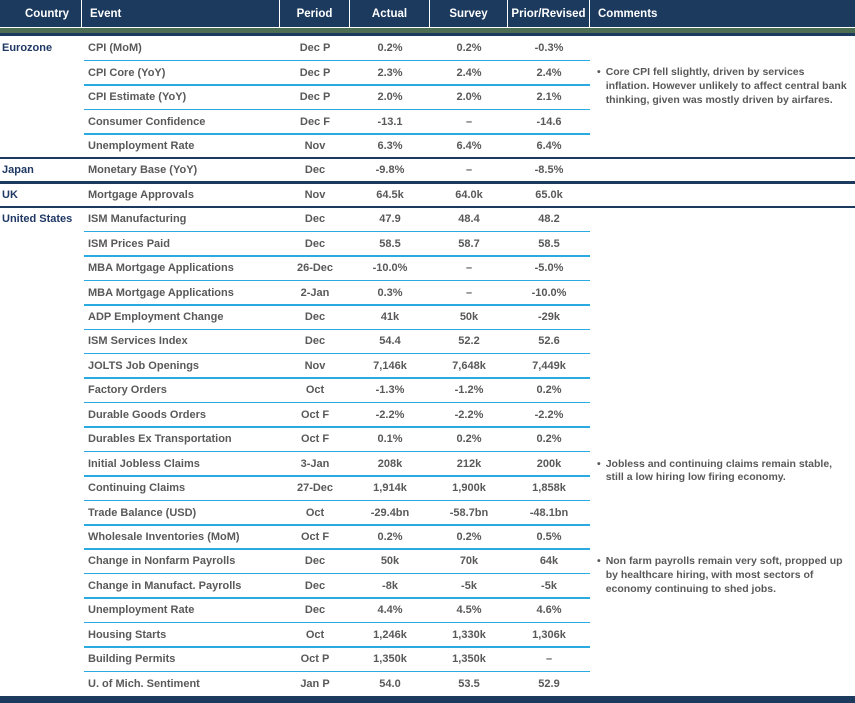 Image resolution: width=855 pixels, height=703 pixels. Describe the element at coordinates (390, 365) in the screenshot. I see `actual-value: 7,146k` at that location.